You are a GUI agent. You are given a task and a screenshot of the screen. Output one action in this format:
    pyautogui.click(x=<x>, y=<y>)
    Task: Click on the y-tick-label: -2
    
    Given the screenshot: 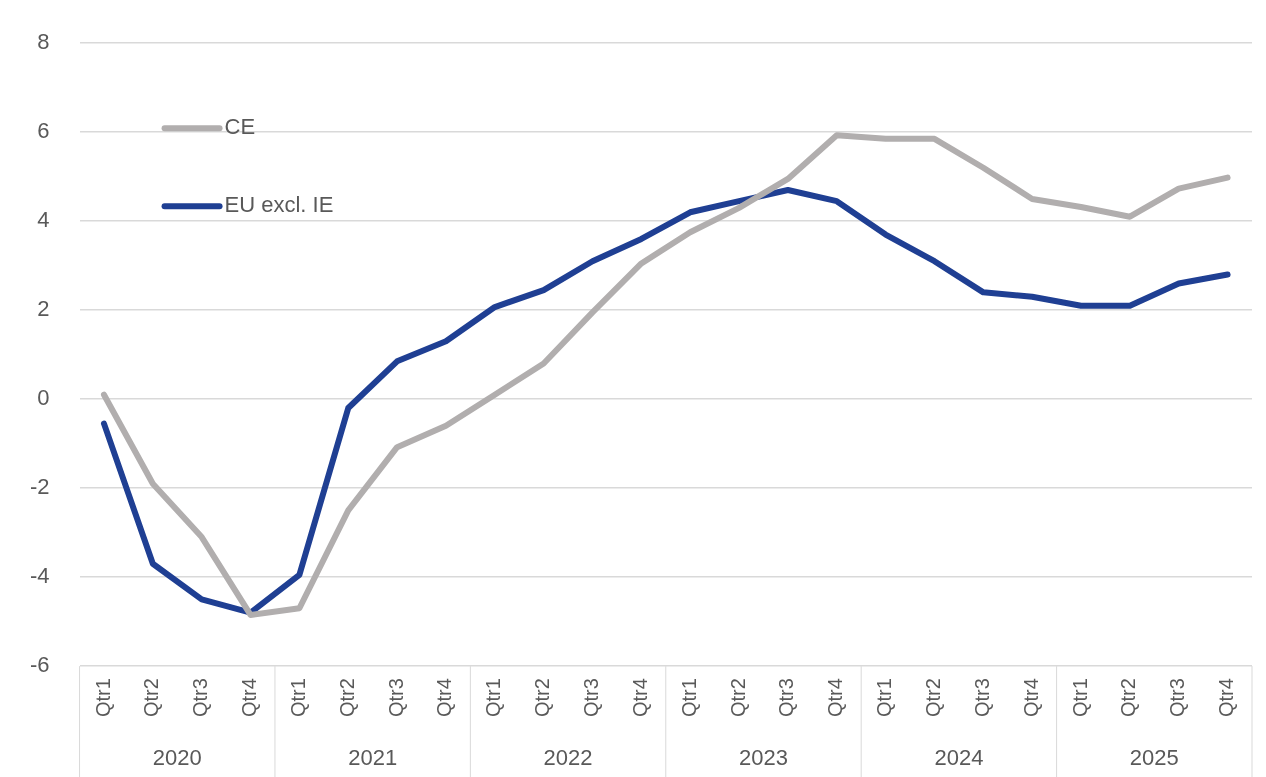 What is the action you would take?
    pyautogui.click(x=40, y=487)
    